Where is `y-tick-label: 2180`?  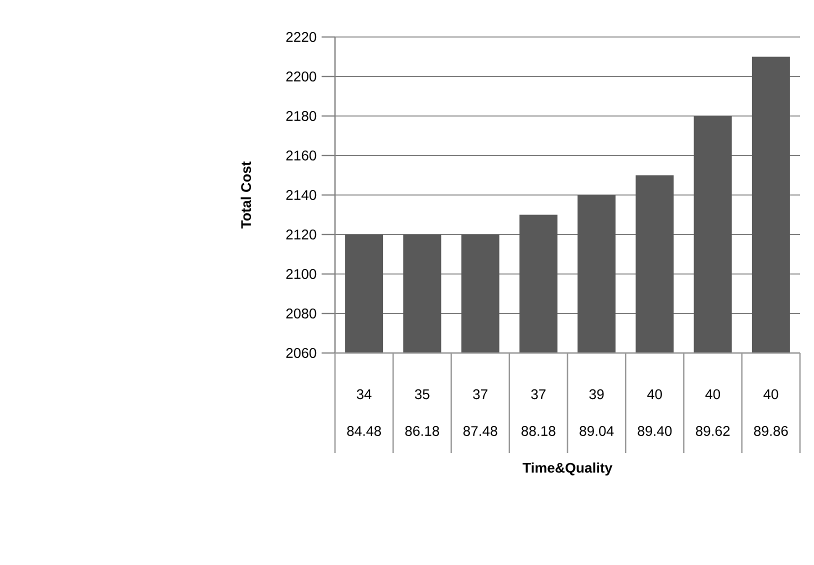
y-tick-label: 2180 is located at coordinates (301, 116).